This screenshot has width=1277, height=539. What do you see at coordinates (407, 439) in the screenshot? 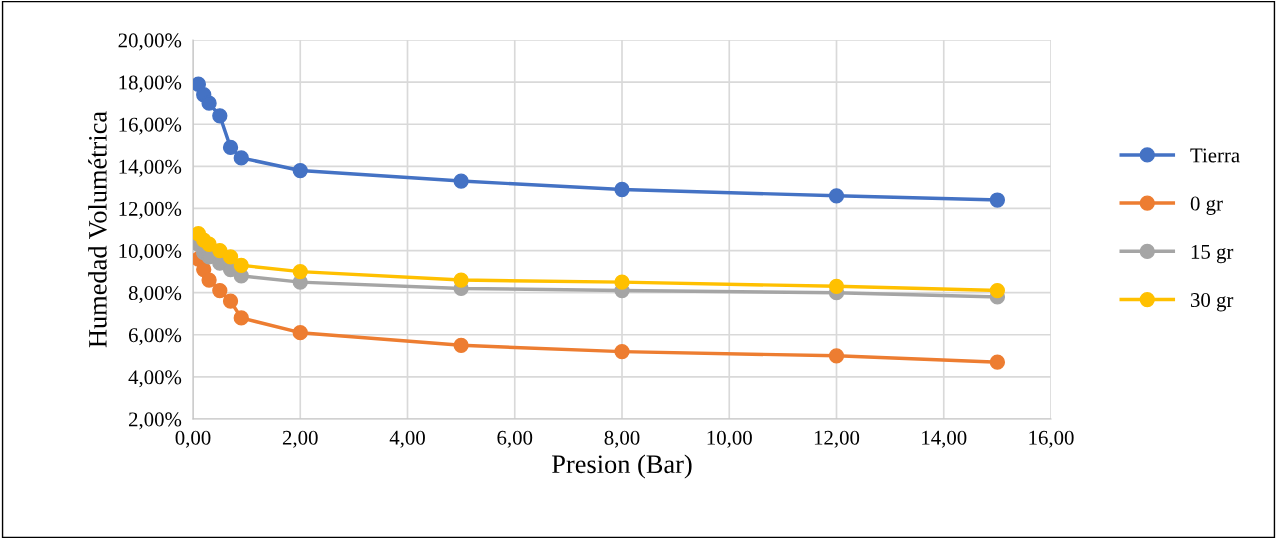
I see `x-tick-label: 4,00` at bounding box center [407, 439].